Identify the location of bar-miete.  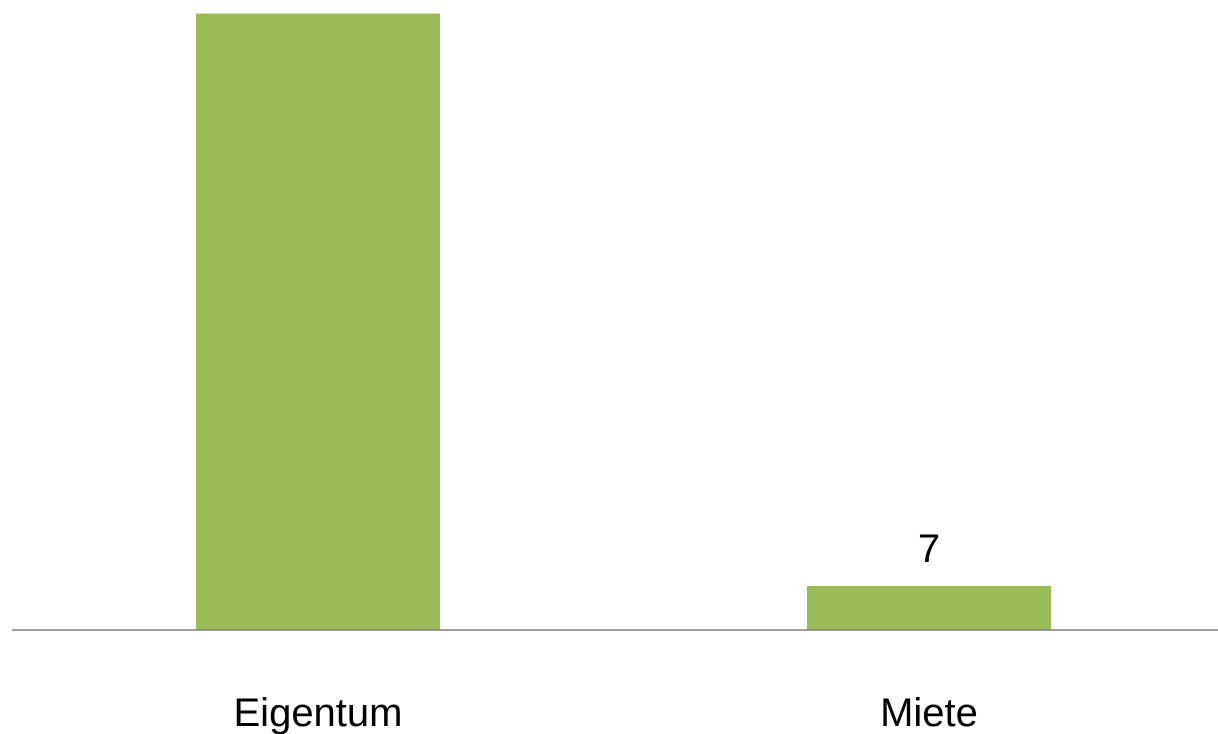
(929, 607).